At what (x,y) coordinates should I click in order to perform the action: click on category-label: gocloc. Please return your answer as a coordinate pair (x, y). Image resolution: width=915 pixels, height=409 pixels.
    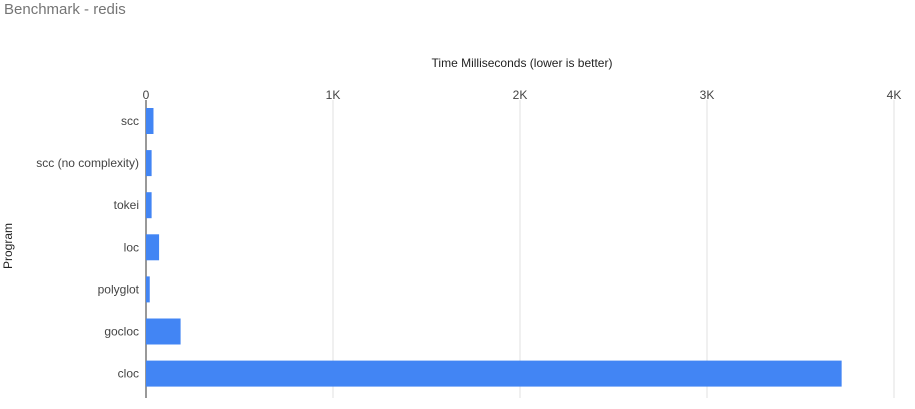
    Looking at the image, I should click on (121, 332).